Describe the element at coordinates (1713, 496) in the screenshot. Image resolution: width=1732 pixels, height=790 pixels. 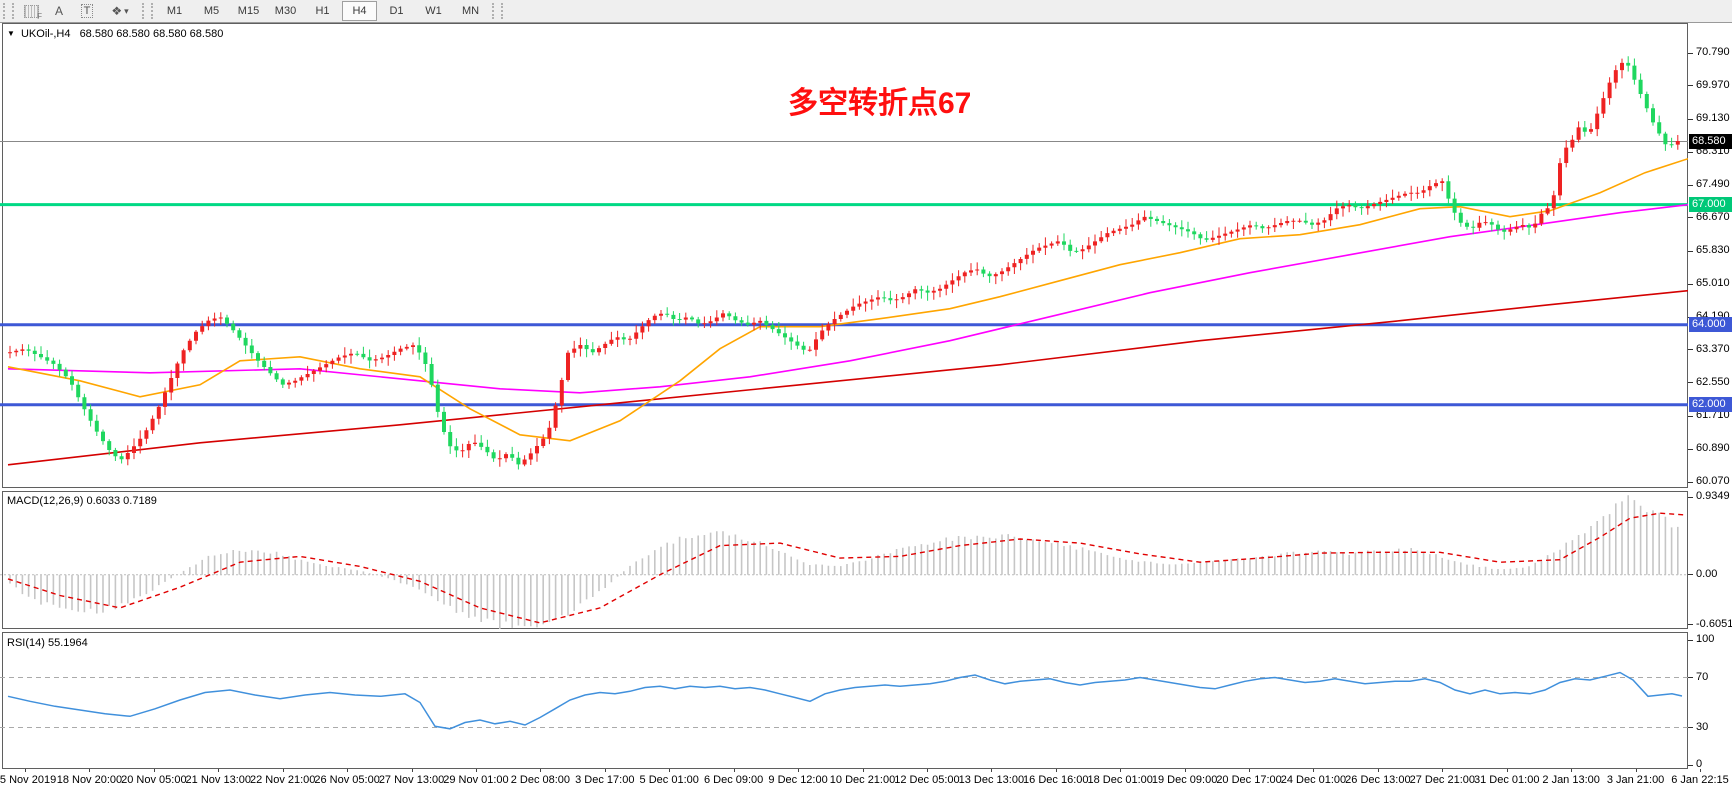
I see `macd-axis-label: 0.9349` at that location.